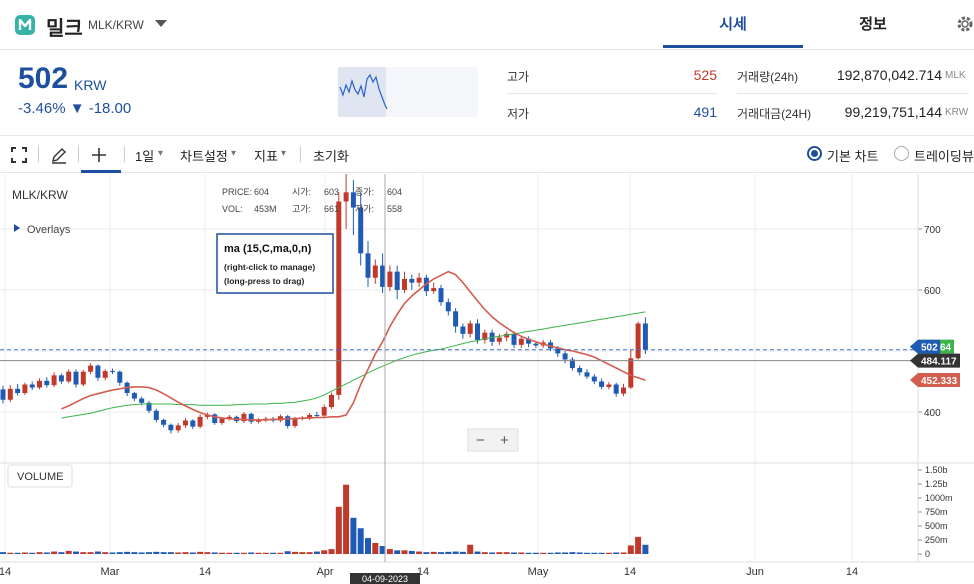  I want to click on chevron-down-icon, so click(161, 23).